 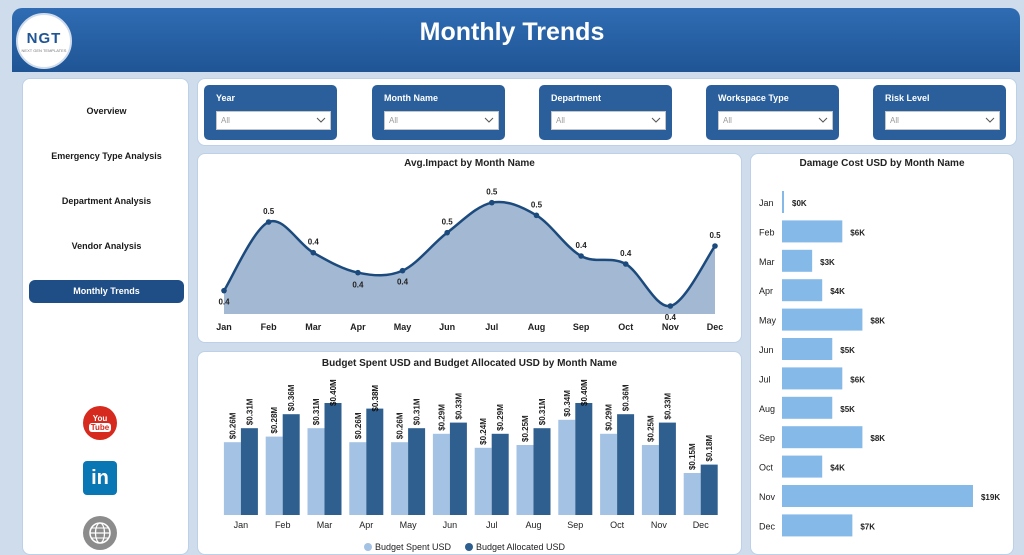 What do you see at coordinates (877, 496) in the screenshot?
I see `bar-damage-nov` at bounding box center [877, 496].